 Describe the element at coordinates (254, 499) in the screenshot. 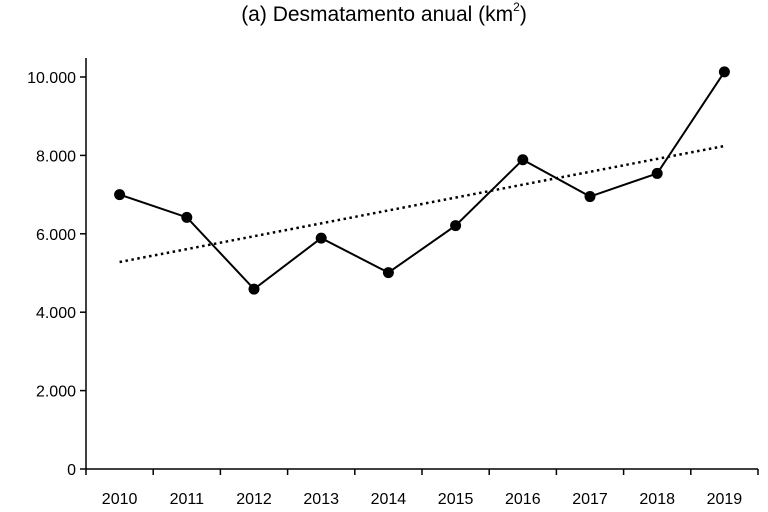

I see `x-tick-label: 2012` at that location.